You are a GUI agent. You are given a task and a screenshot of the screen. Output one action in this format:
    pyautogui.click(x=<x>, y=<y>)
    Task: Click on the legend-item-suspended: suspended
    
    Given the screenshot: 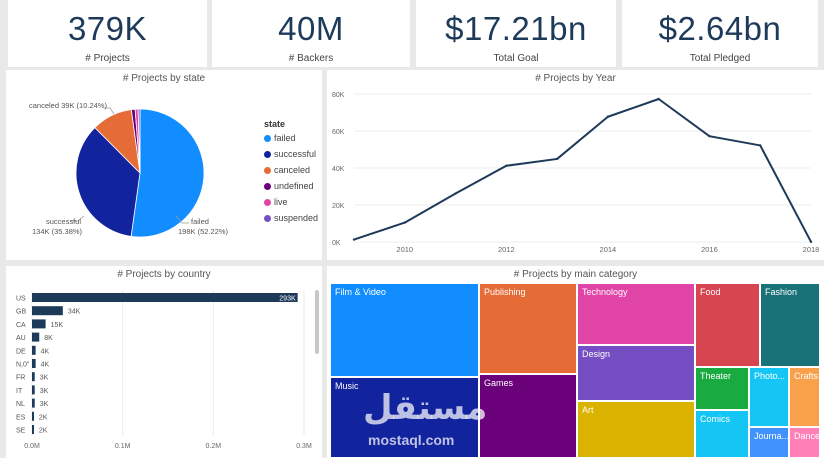 What is the action you would take?
    pyautogui.click(x=291, y=218)
    